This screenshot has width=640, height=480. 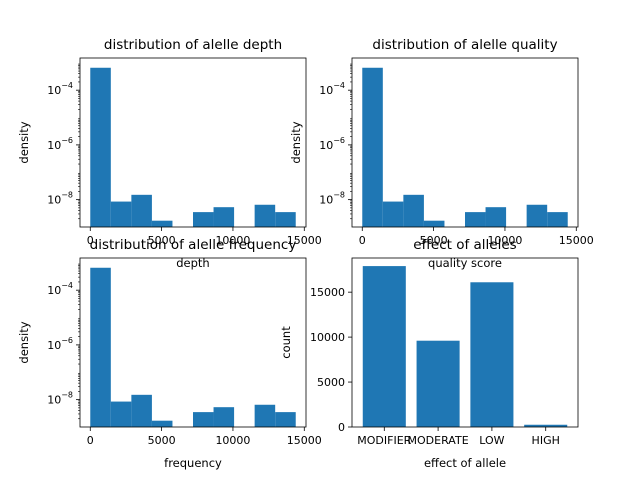 I want to click on chart-title: distribution of alelle quality, so click(x=464, y=45).